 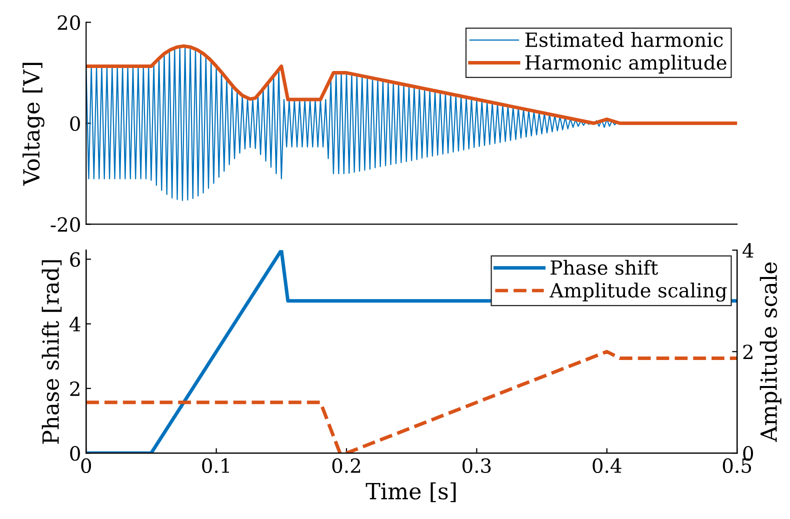 I want to click on x-tick-label: 0, so click(x=86, y=465).